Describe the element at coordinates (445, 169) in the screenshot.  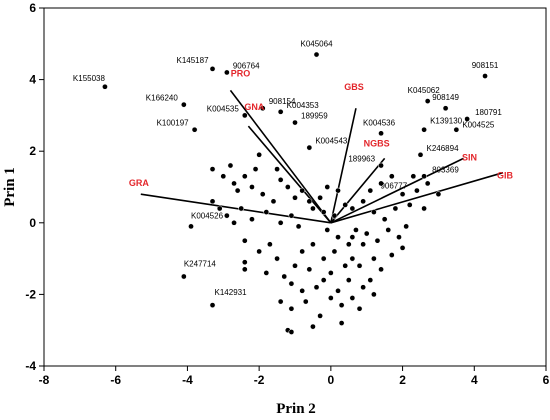
I see `point-label: 803369` at that location.